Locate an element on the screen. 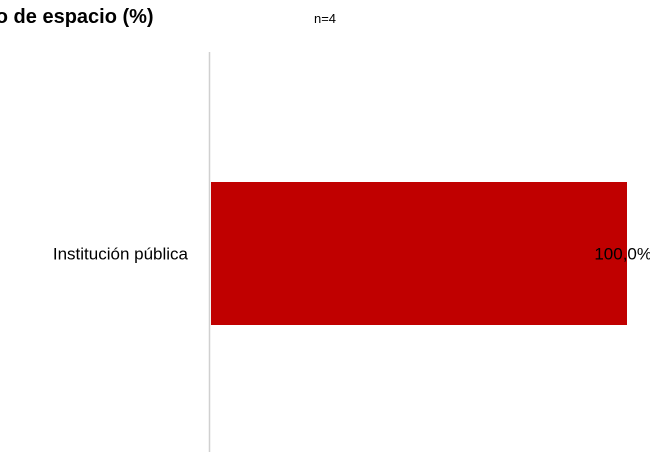 The height and width of the screenshot is (452, 650). category-label-0: Institución pública is located at coordinates (121, 254).